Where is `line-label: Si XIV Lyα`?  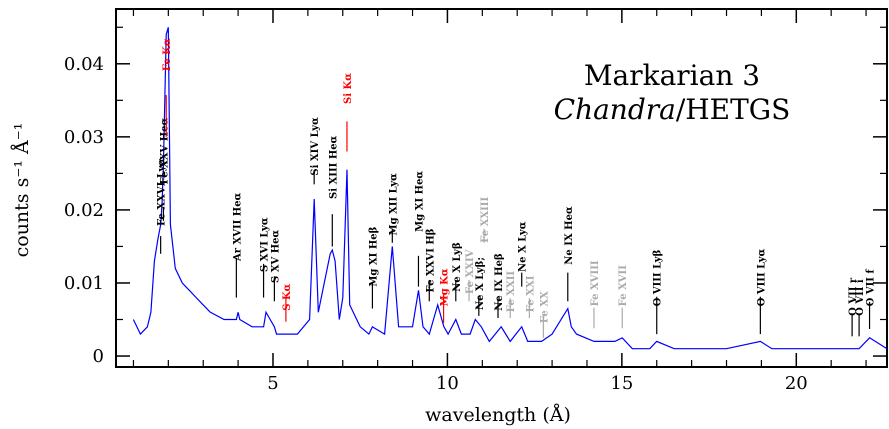
line-label: Si XIV Lyα is located at coordinates (315, 146).